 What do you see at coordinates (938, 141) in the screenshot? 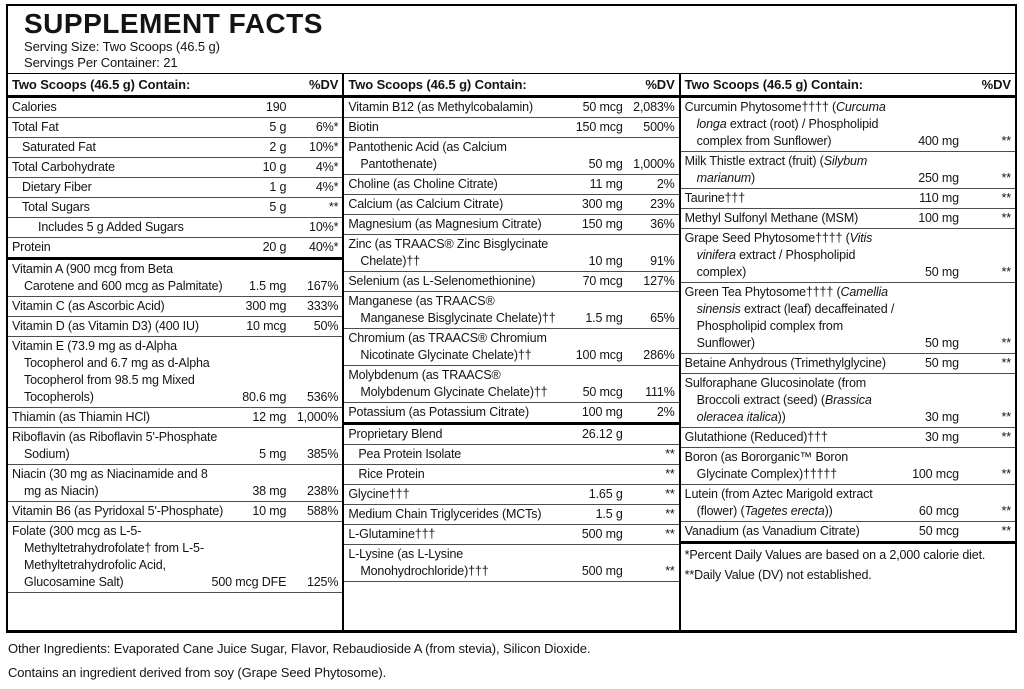
I see `ingredient-amount: 400 mg` at bounding box center [938, 141].